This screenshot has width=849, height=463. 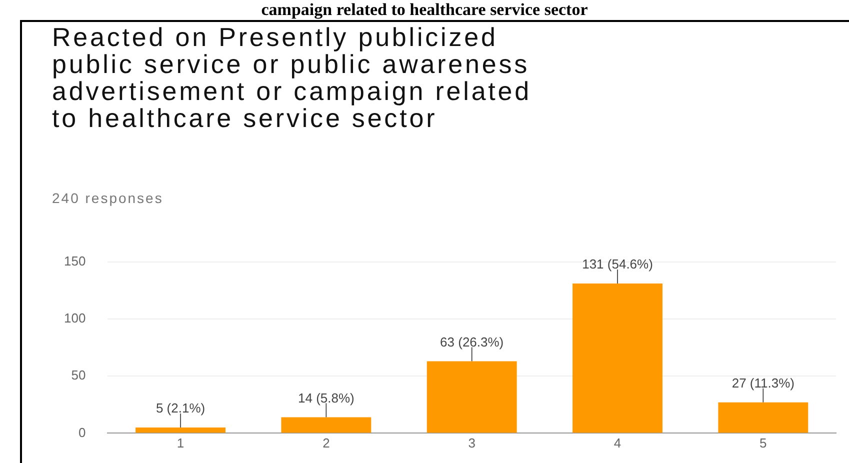 What do you see at coordinates (326, 398) in the screenshot?
I see `data-label: 14 (5.8%)` at bounding box center [326, 398].